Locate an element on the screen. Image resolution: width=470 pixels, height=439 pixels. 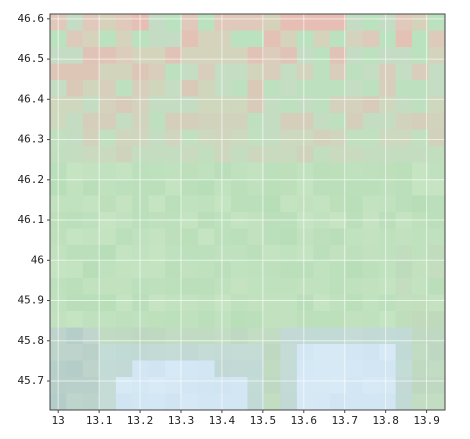
y-tick-label: 46.3 is located at coordinates (31, 139).